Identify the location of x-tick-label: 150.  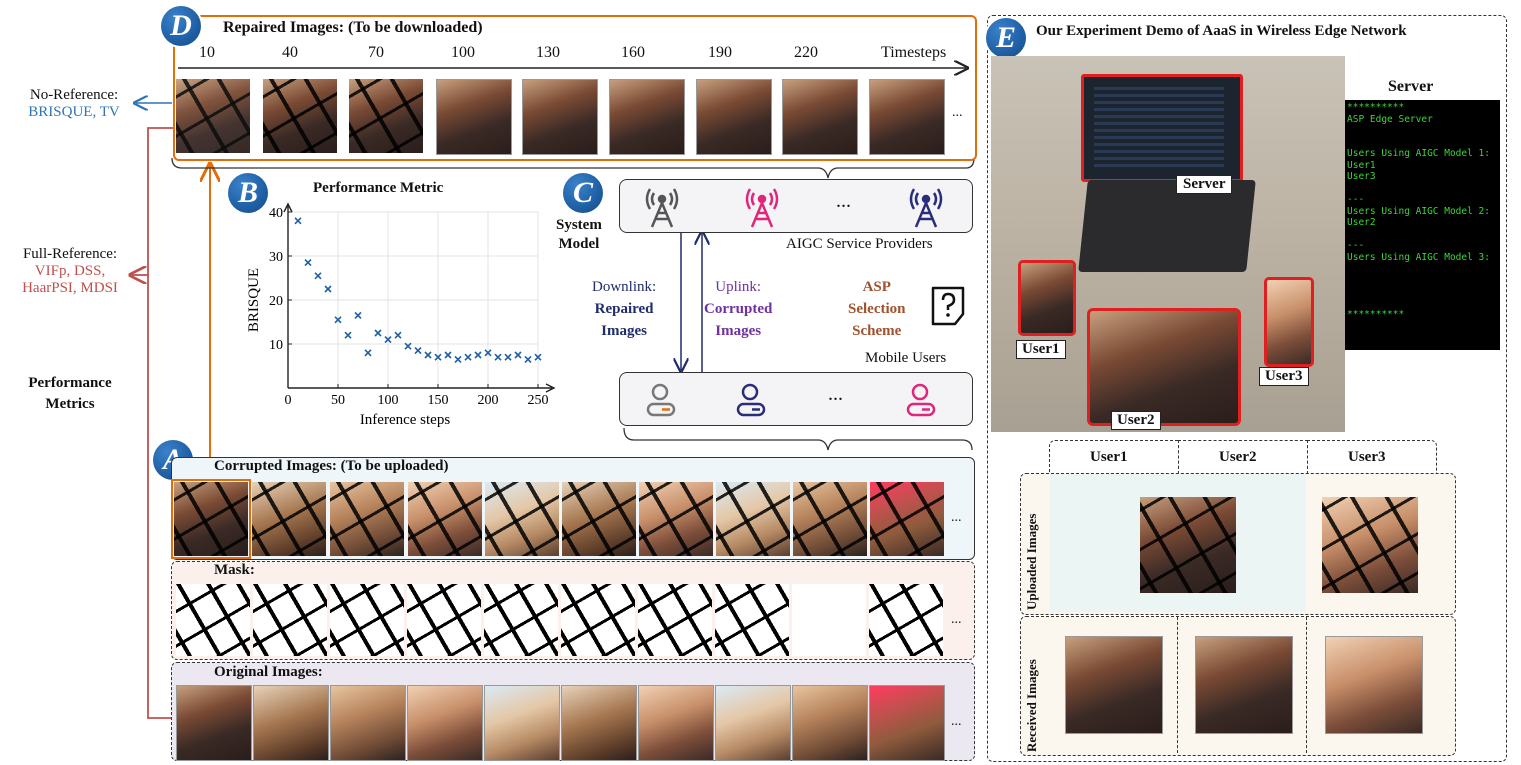
(438, 400).